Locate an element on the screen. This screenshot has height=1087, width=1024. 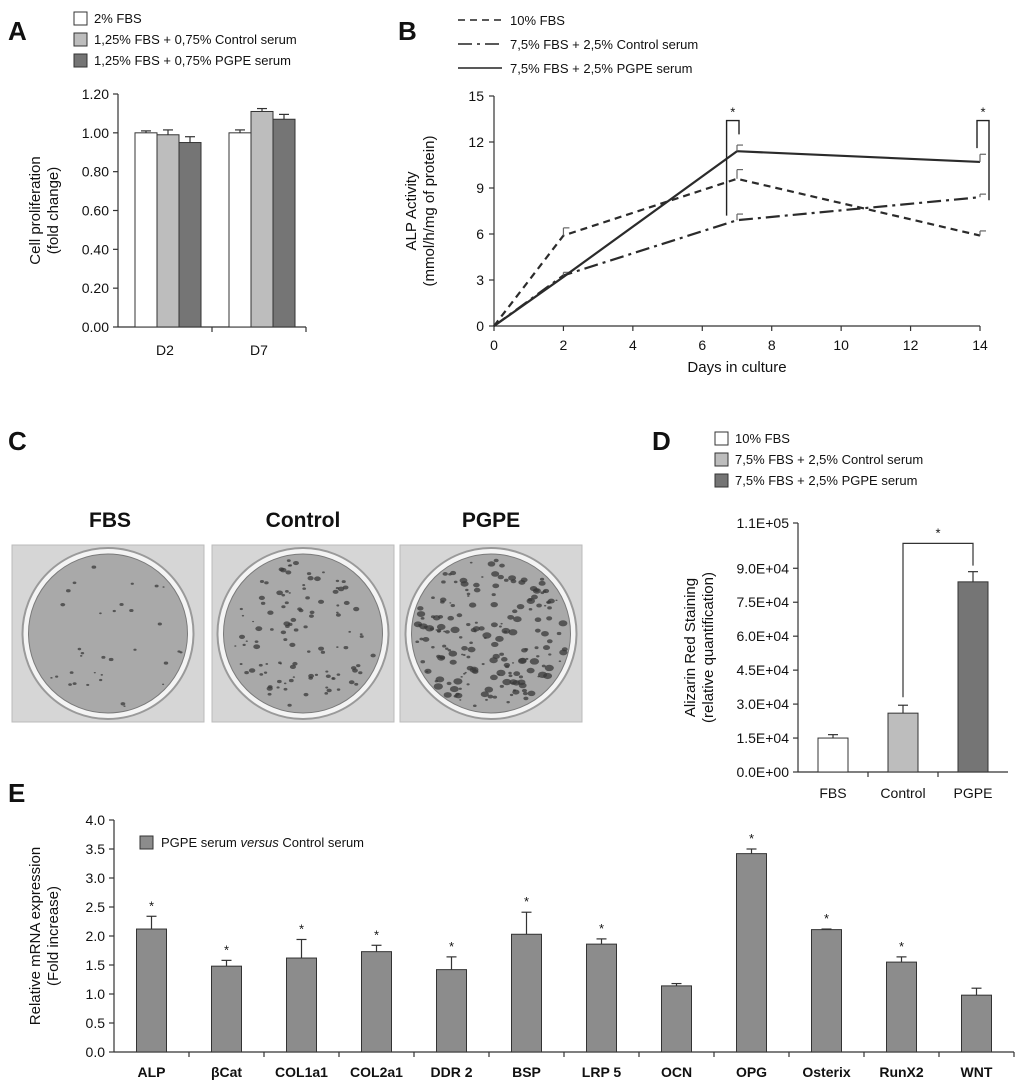
y-tick-label: 3 is located at coordinates (480, 280).